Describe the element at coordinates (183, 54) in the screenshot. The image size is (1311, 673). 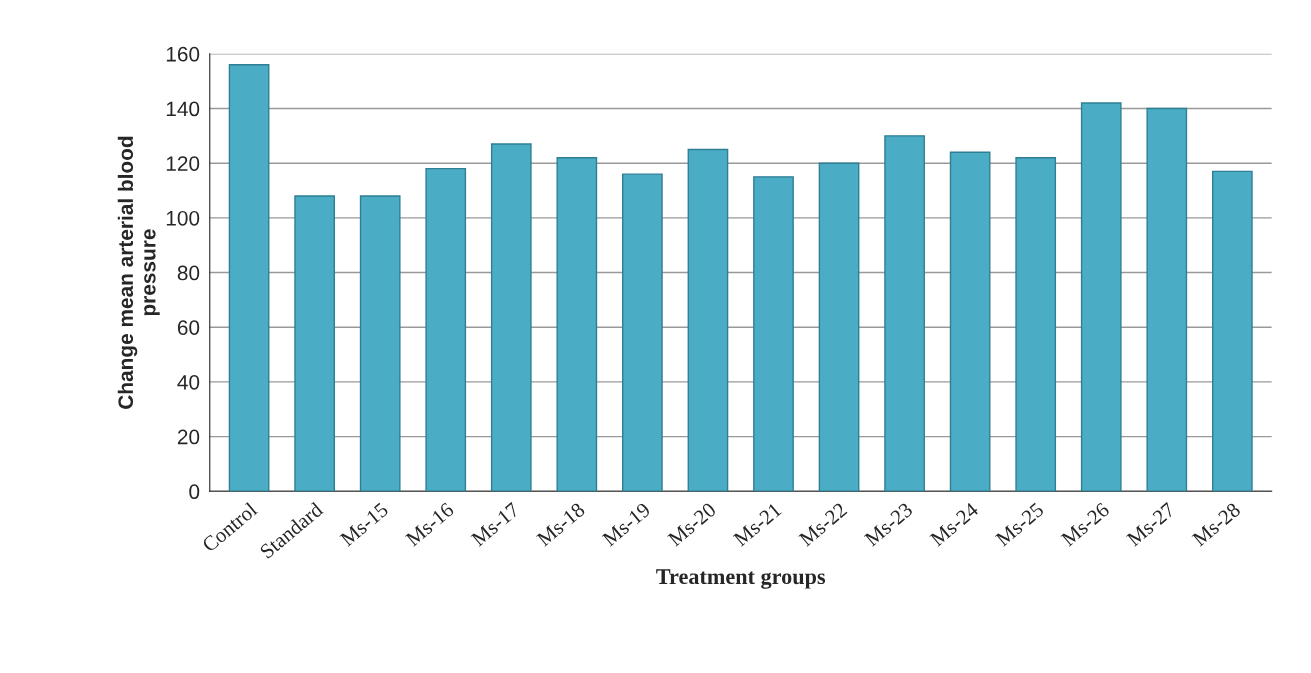
I see `y-tick-label: 160` at that location.